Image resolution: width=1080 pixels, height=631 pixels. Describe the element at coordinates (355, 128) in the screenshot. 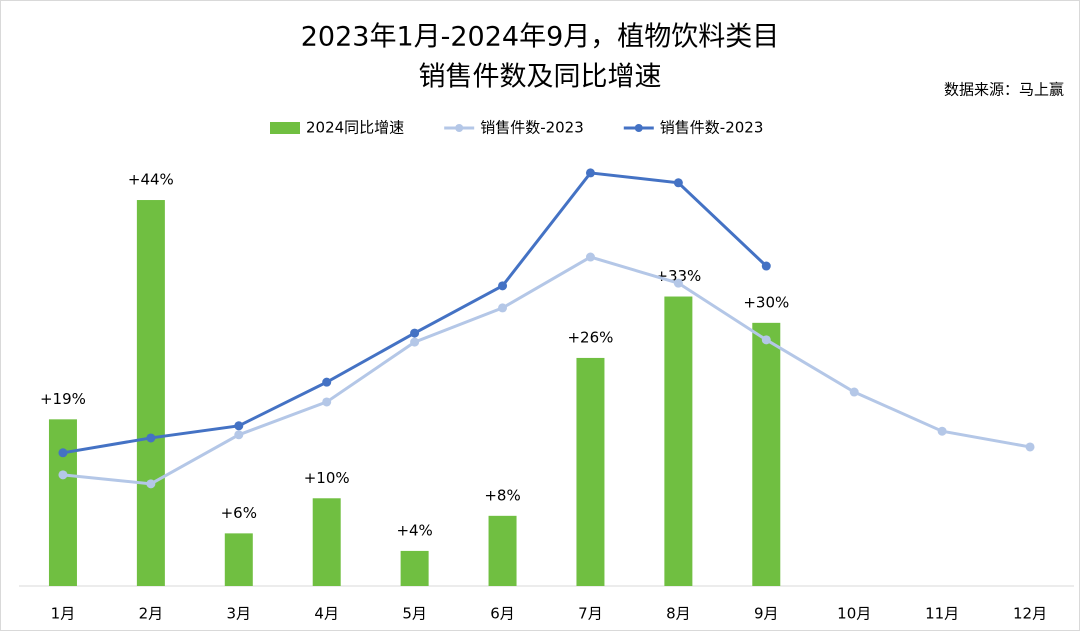

I see `legend-label: 2024同比增速` at that location.